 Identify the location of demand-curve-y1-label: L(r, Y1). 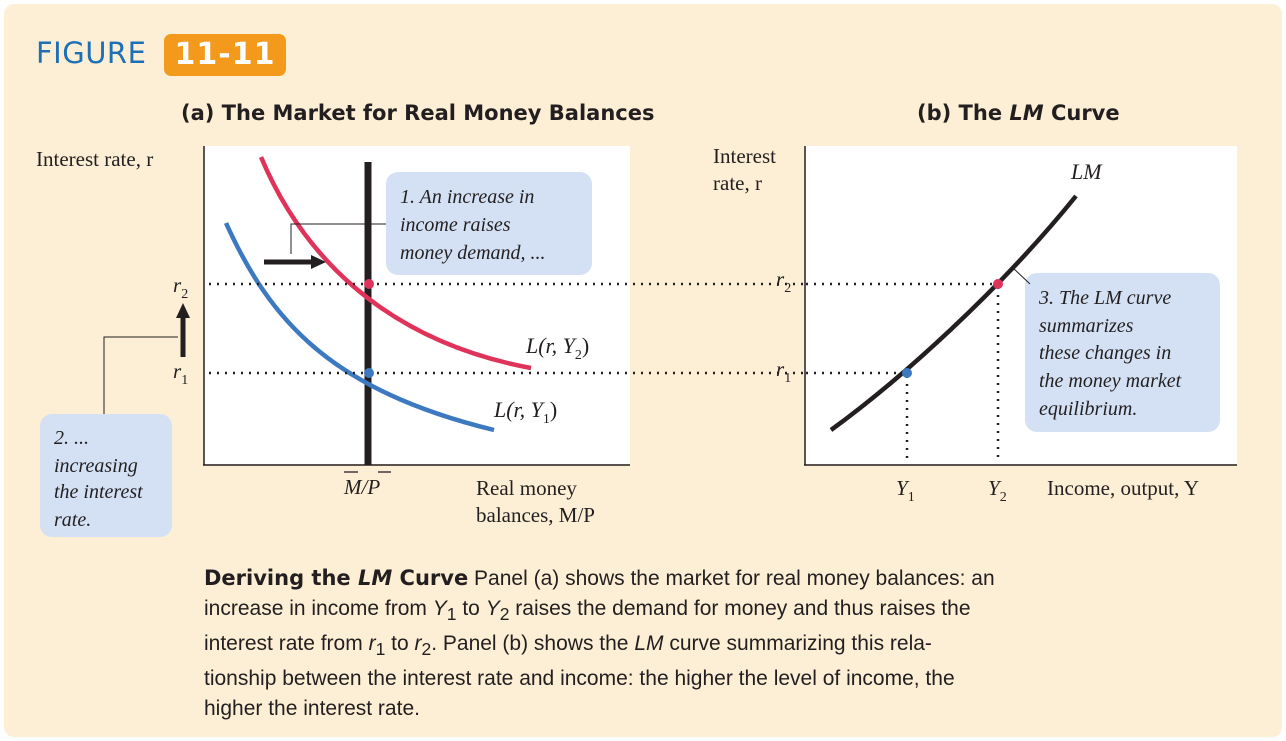
(525, 412).